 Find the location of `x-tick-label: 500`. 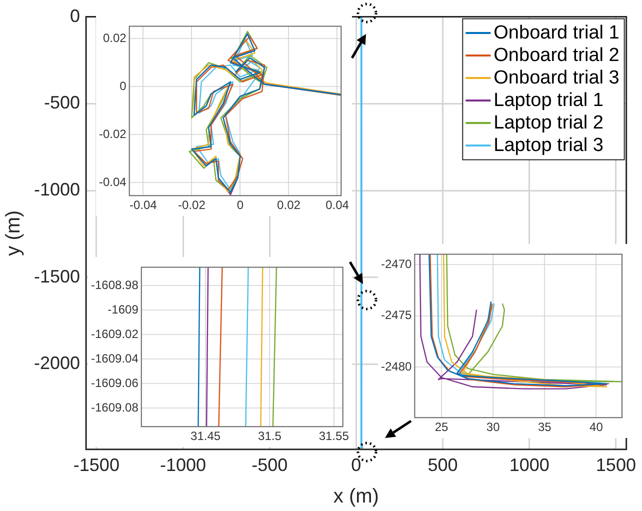

x-tick-label: 500 is located at coordinates (443, 465).